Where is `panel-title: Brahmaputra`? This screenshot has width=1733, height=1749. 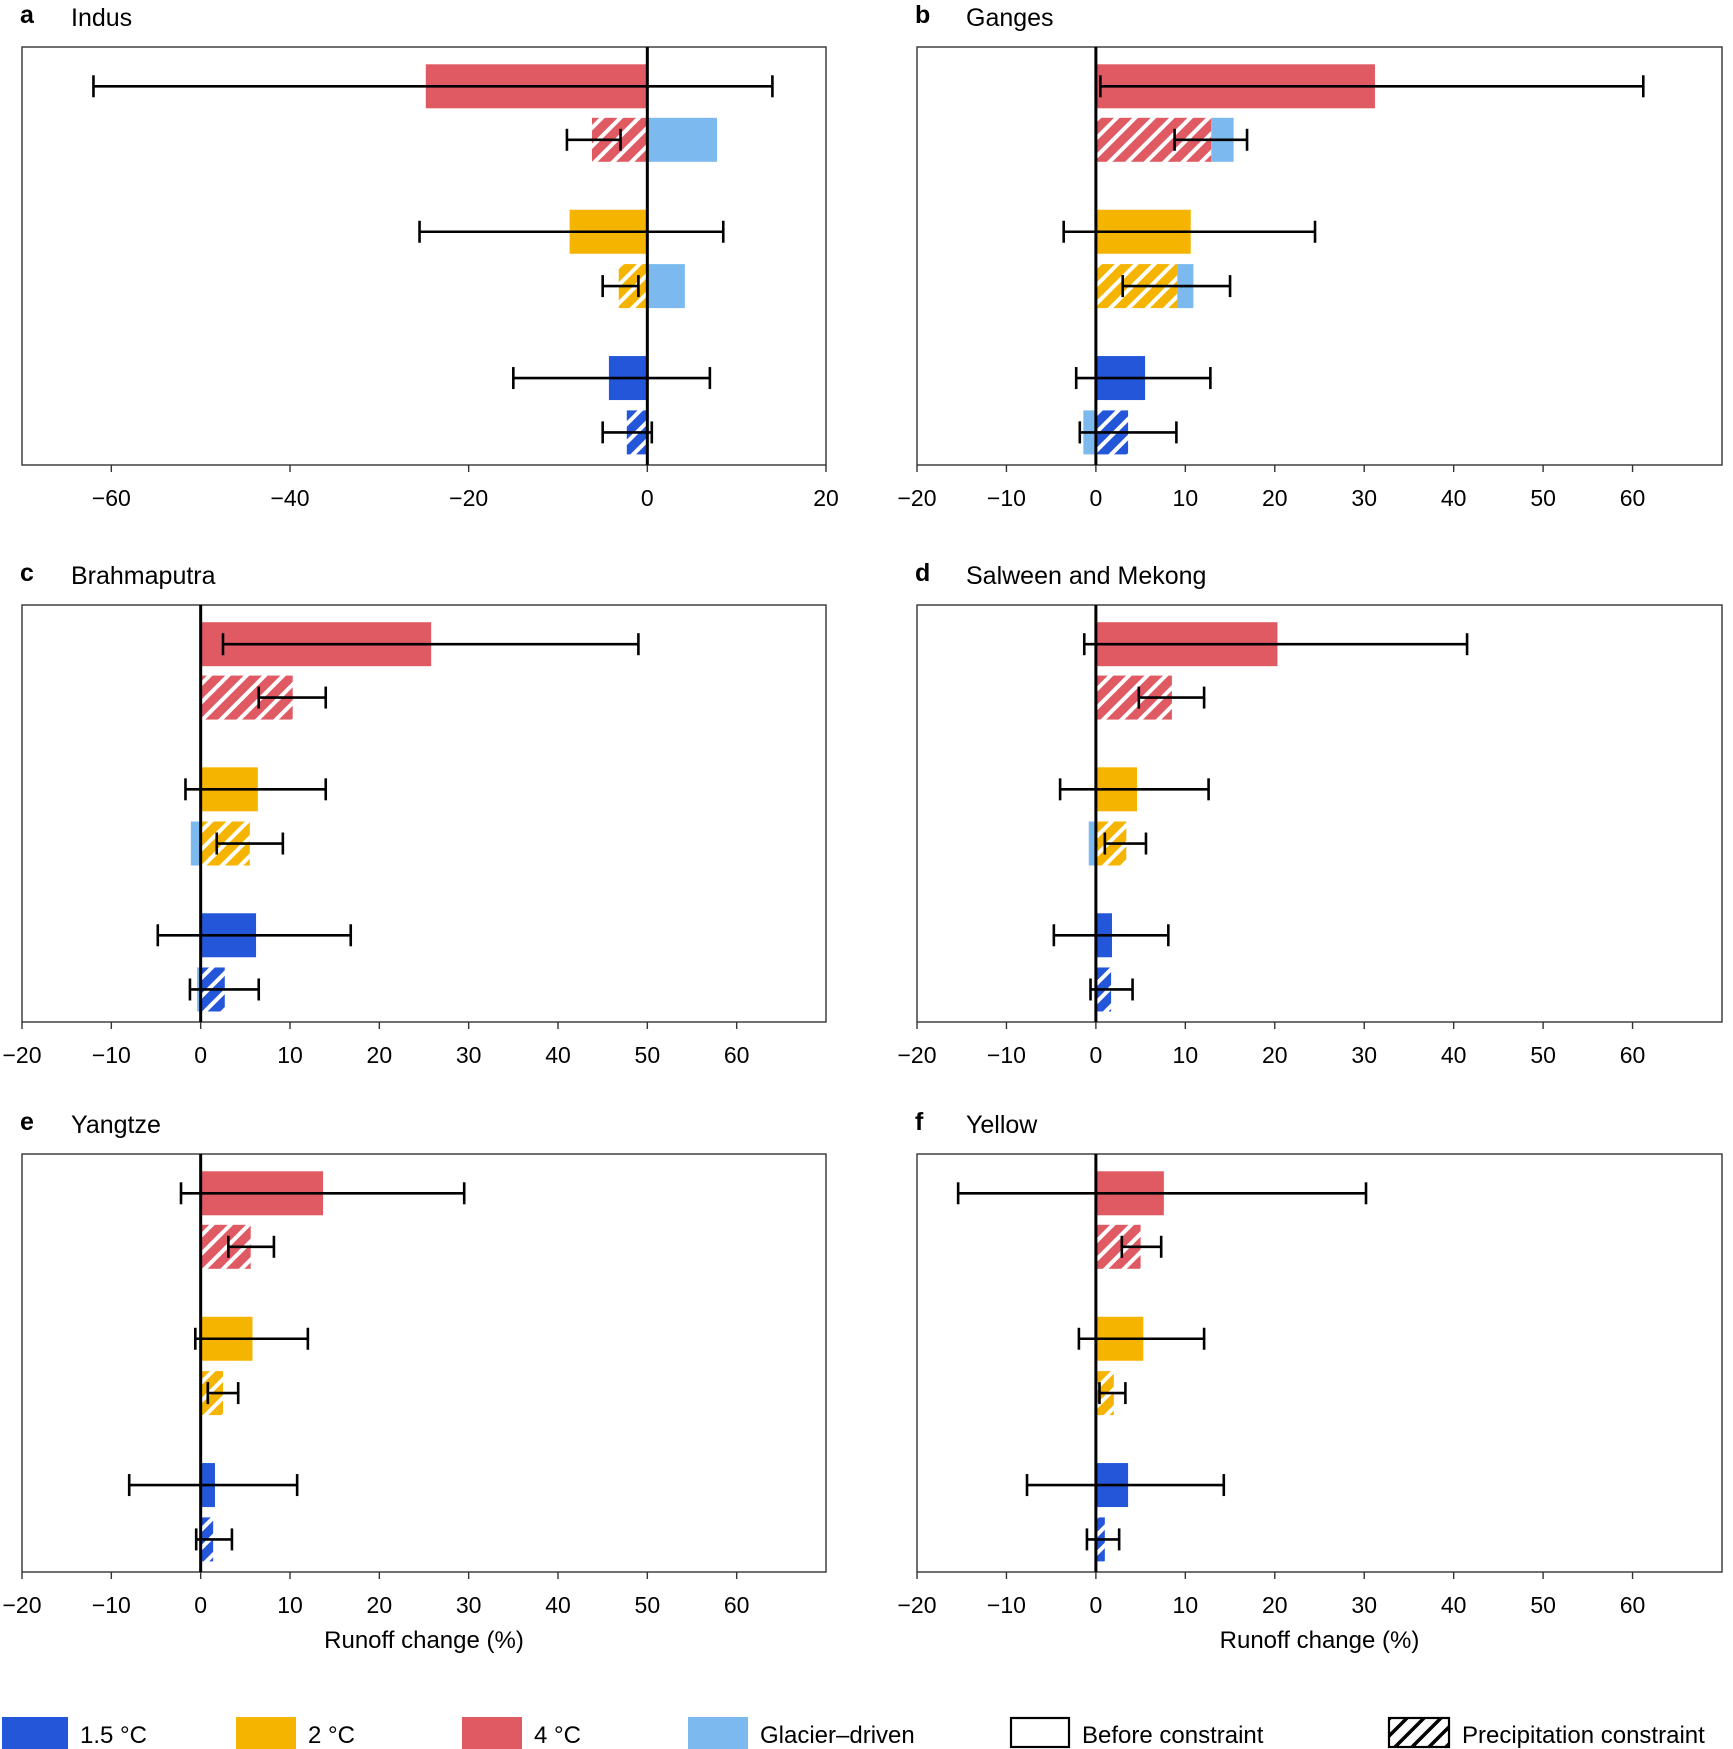
panel-title: Brahmaputra is located at coordinates (143, 576).